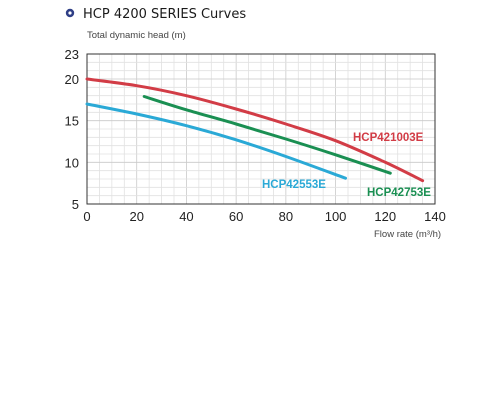  What do you see at coordinates (164, 14) in the screenshot?
I see `chart-title: HCP 4200 SERIES Curves` at bounding box center [164, 14].